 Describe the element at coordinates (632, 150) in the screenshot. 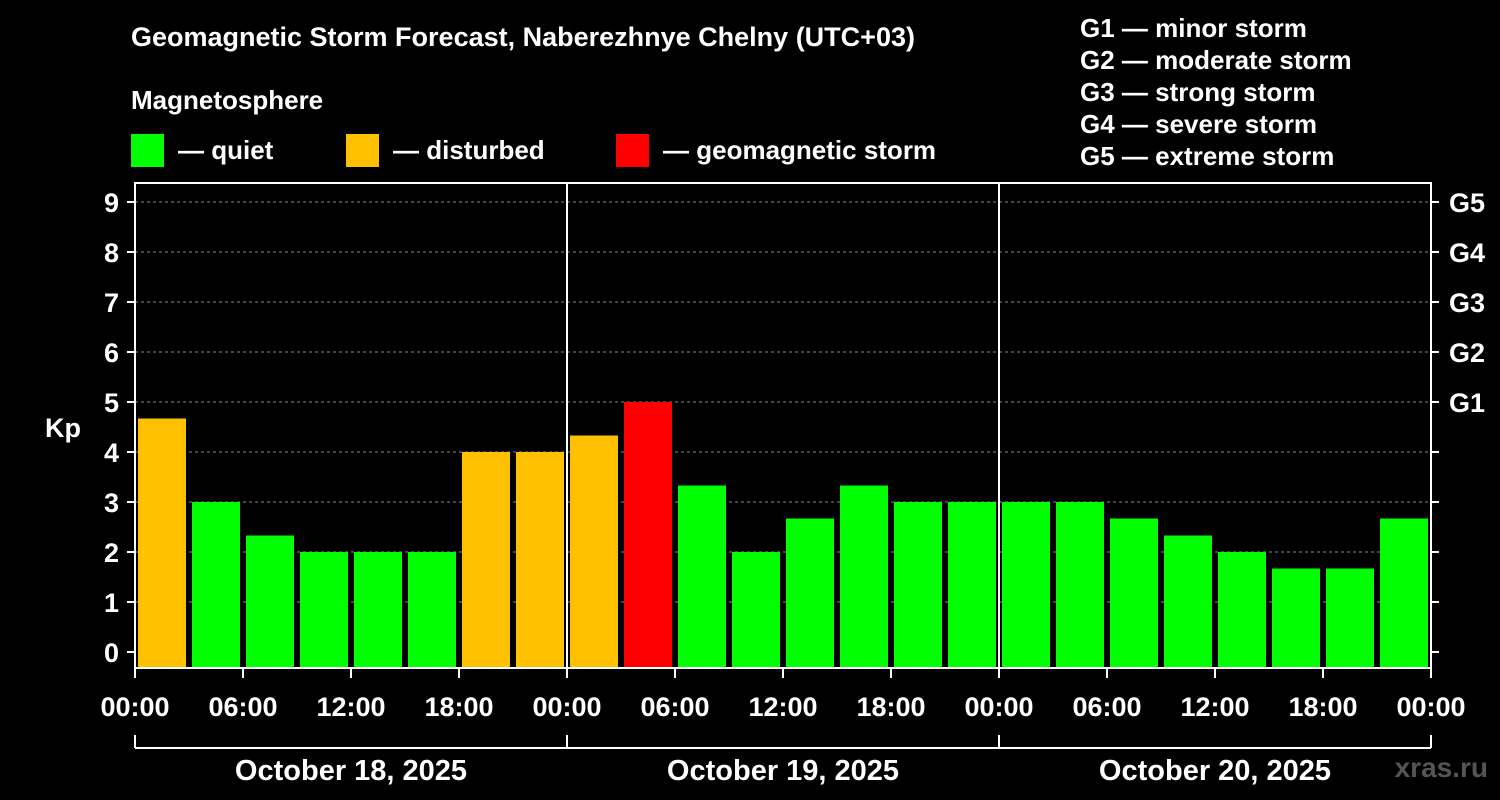

I see `legend-storm-swatch` at that location.